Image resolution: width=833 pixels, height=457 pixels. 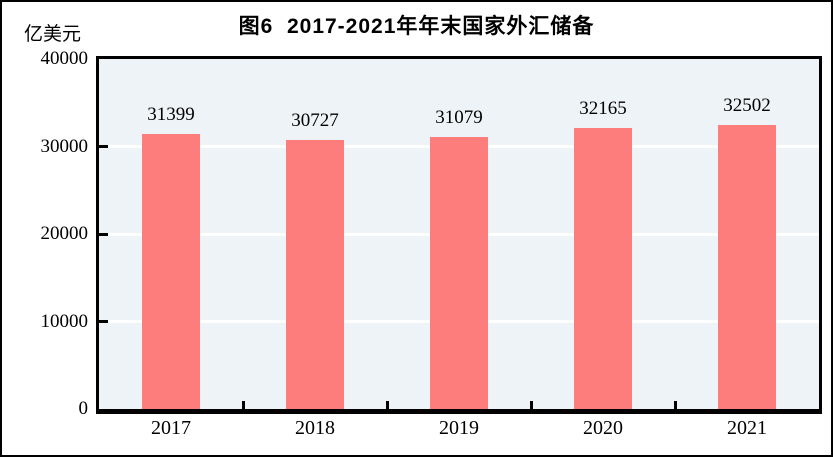 I want to click on x-axis-tick-label: 2018, so click(x=315, y=428).